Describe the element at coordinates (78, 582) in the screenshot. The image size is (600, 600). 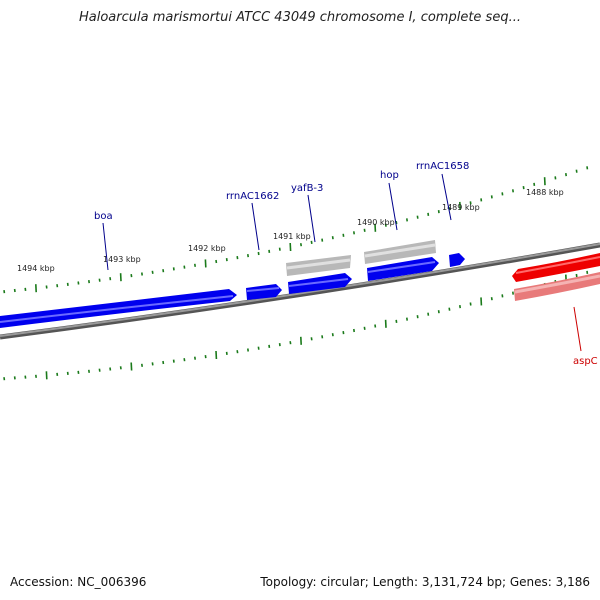
I see `accession-text: Accession: NC_006396` at that location.